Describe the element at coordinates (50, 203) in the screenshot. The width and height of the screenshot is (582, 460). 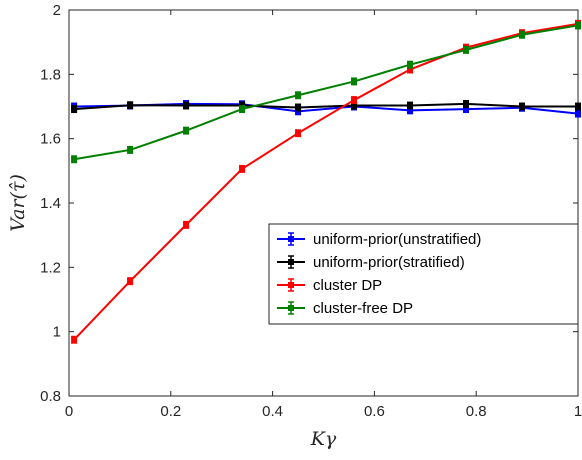
I see `y-tick-label: 1.4` at that location.